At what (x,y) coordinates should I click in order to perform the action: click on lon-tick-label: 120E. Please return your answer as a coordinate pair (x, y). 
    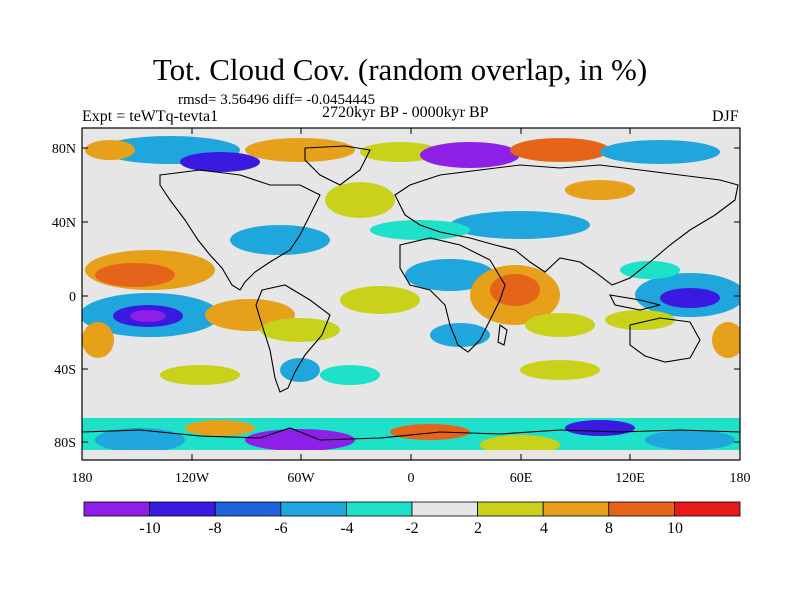
    Looking at the image, I should click on (630, 478).